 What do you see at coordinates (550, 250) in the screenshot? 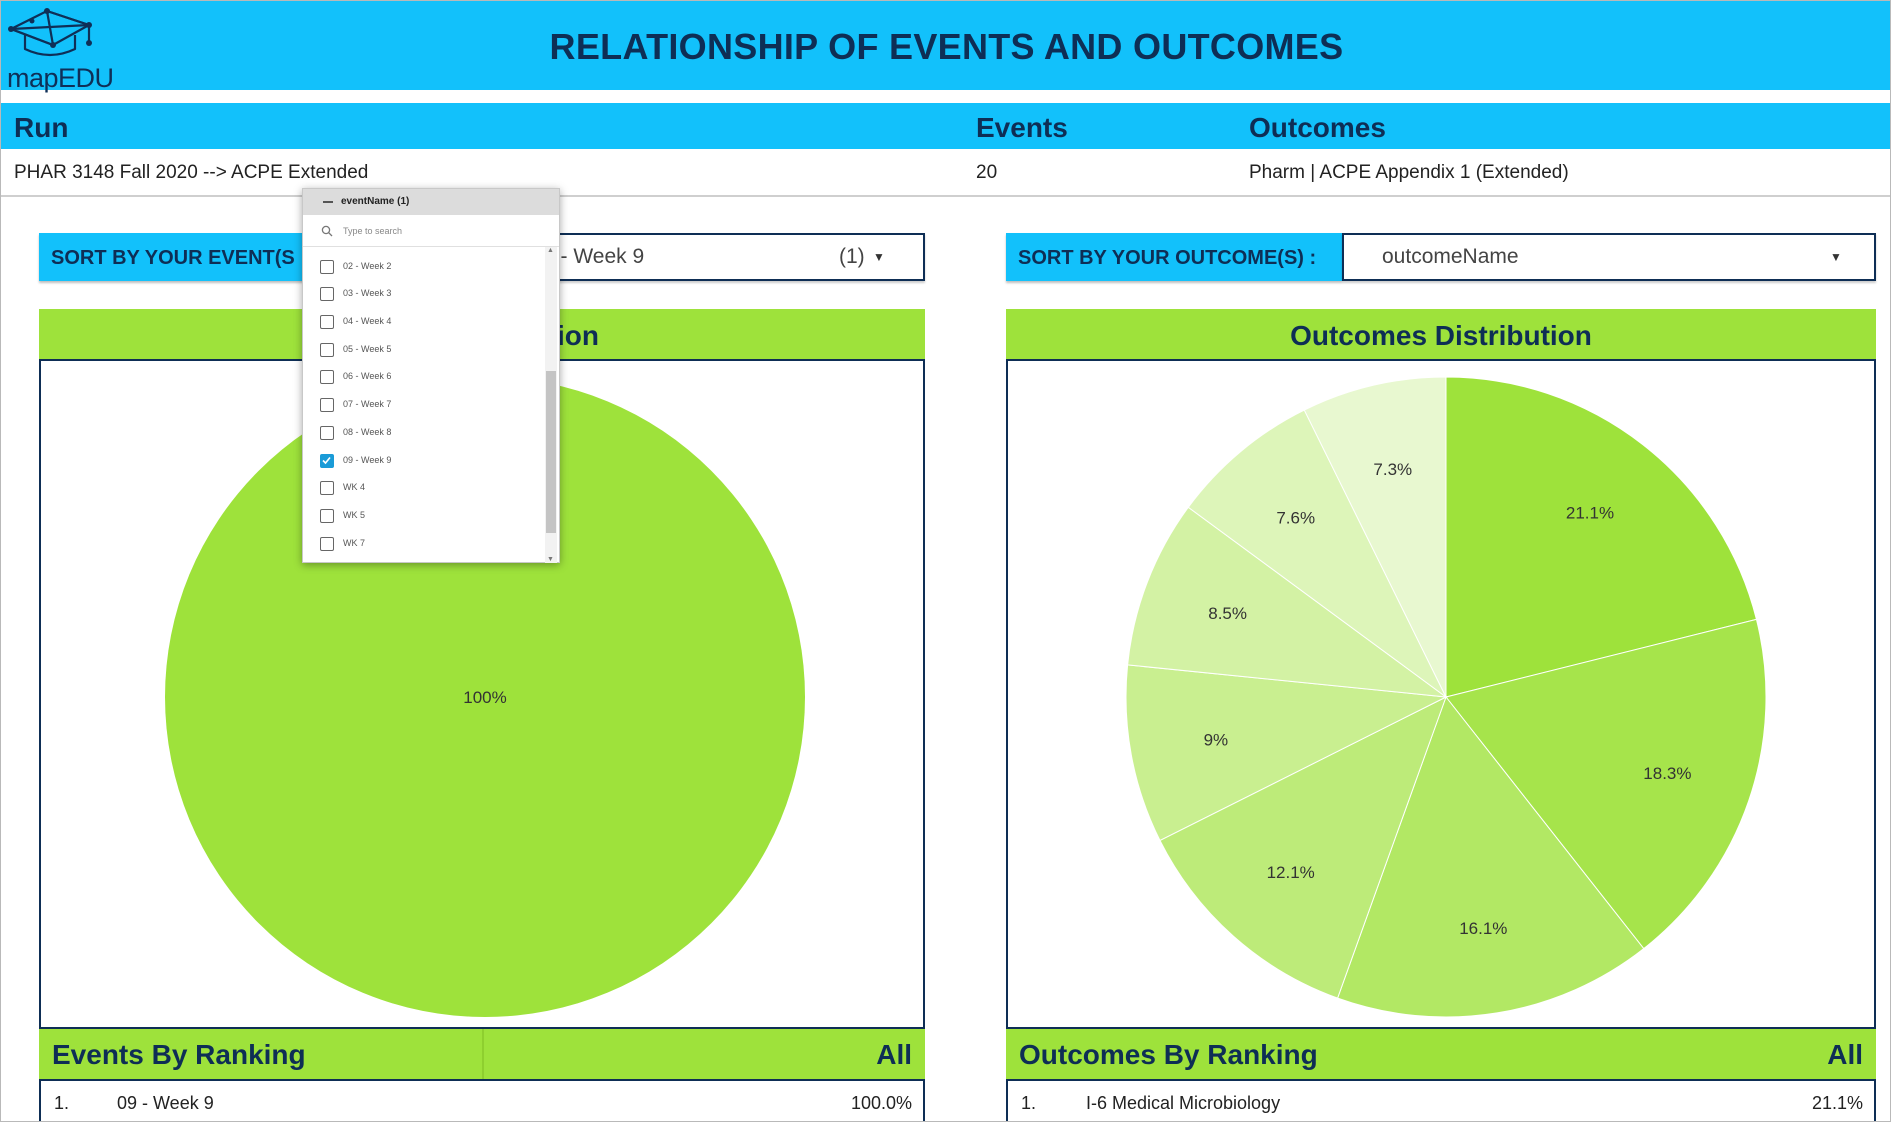
I see `scroll-up-icon: ▲` at bounding box center [550, 250].